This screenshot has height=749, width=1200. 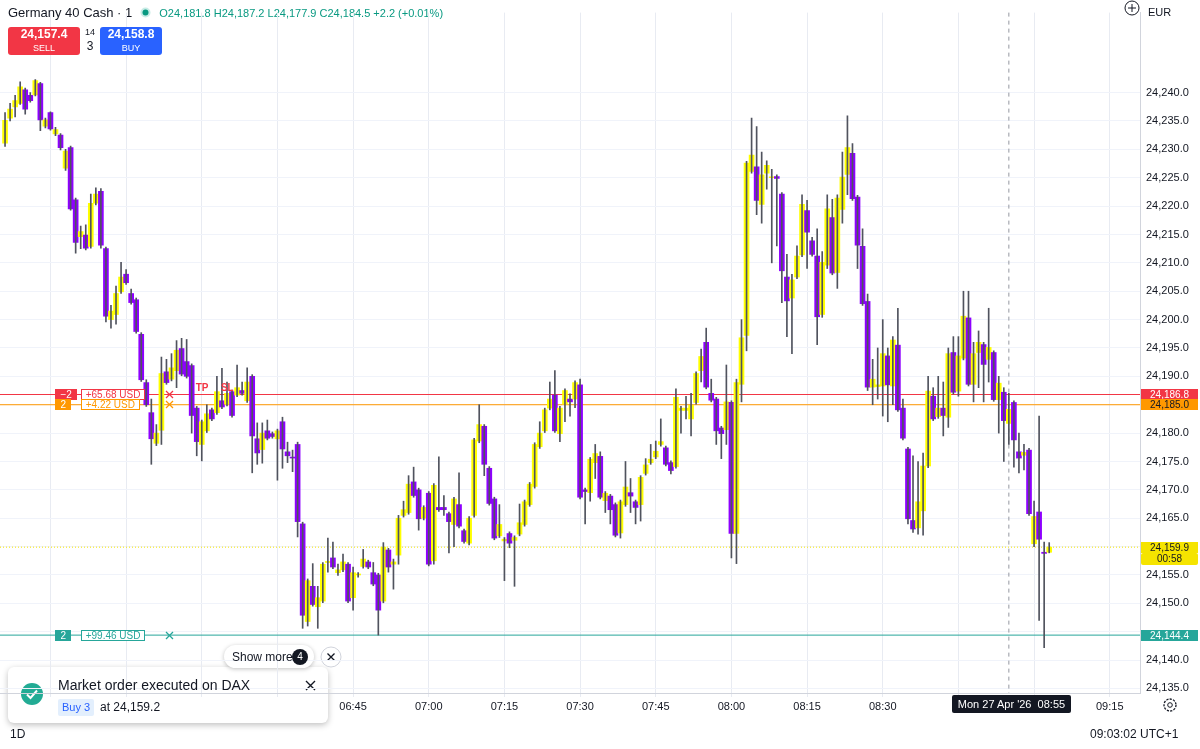 I want to click on y-tick-label: 24,220.0, so click(x=1167, y=205).